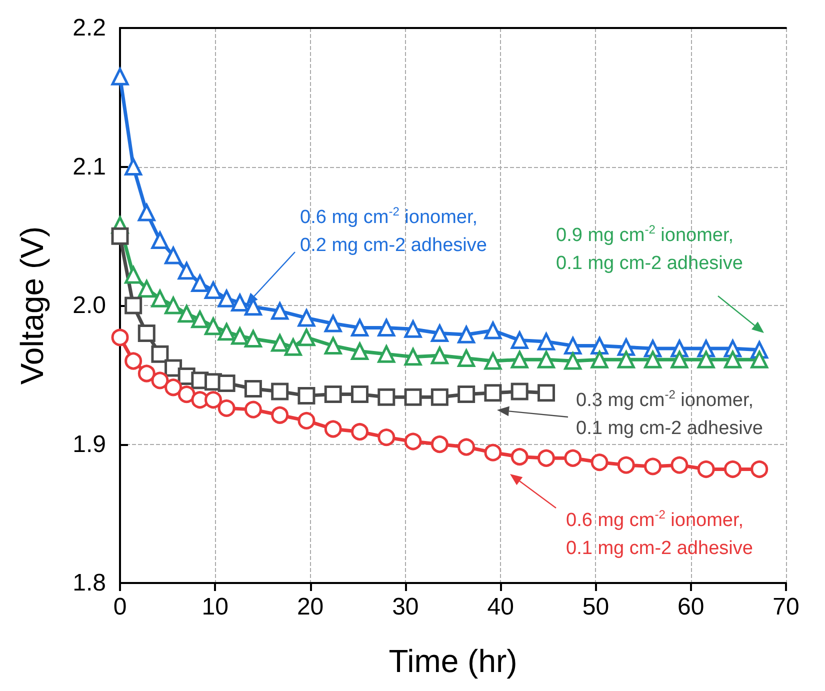 This screenshot has height=691, width=825. What do you see at coordinates (691, 607) in the screenshot?
I see `x-tick-label: 60` at bounding box center [691, 607].